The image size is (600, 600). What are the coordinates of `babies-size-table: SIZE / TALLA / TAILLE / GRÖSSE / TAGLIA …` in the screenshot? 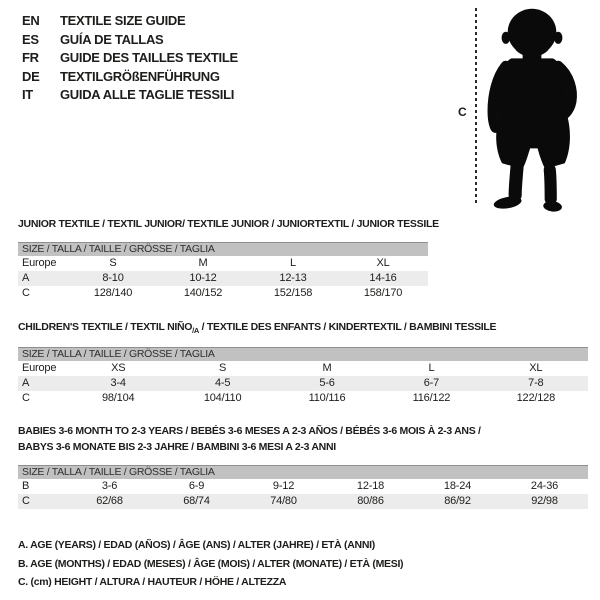 It's located at (303, 487).